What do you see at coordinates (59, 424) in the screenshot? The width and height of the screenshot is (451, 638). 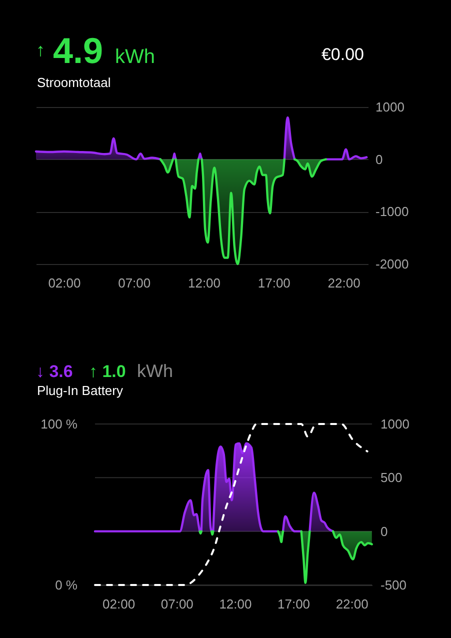 I see `y-tick-label: 100 %` at bounding box center [59, 424].